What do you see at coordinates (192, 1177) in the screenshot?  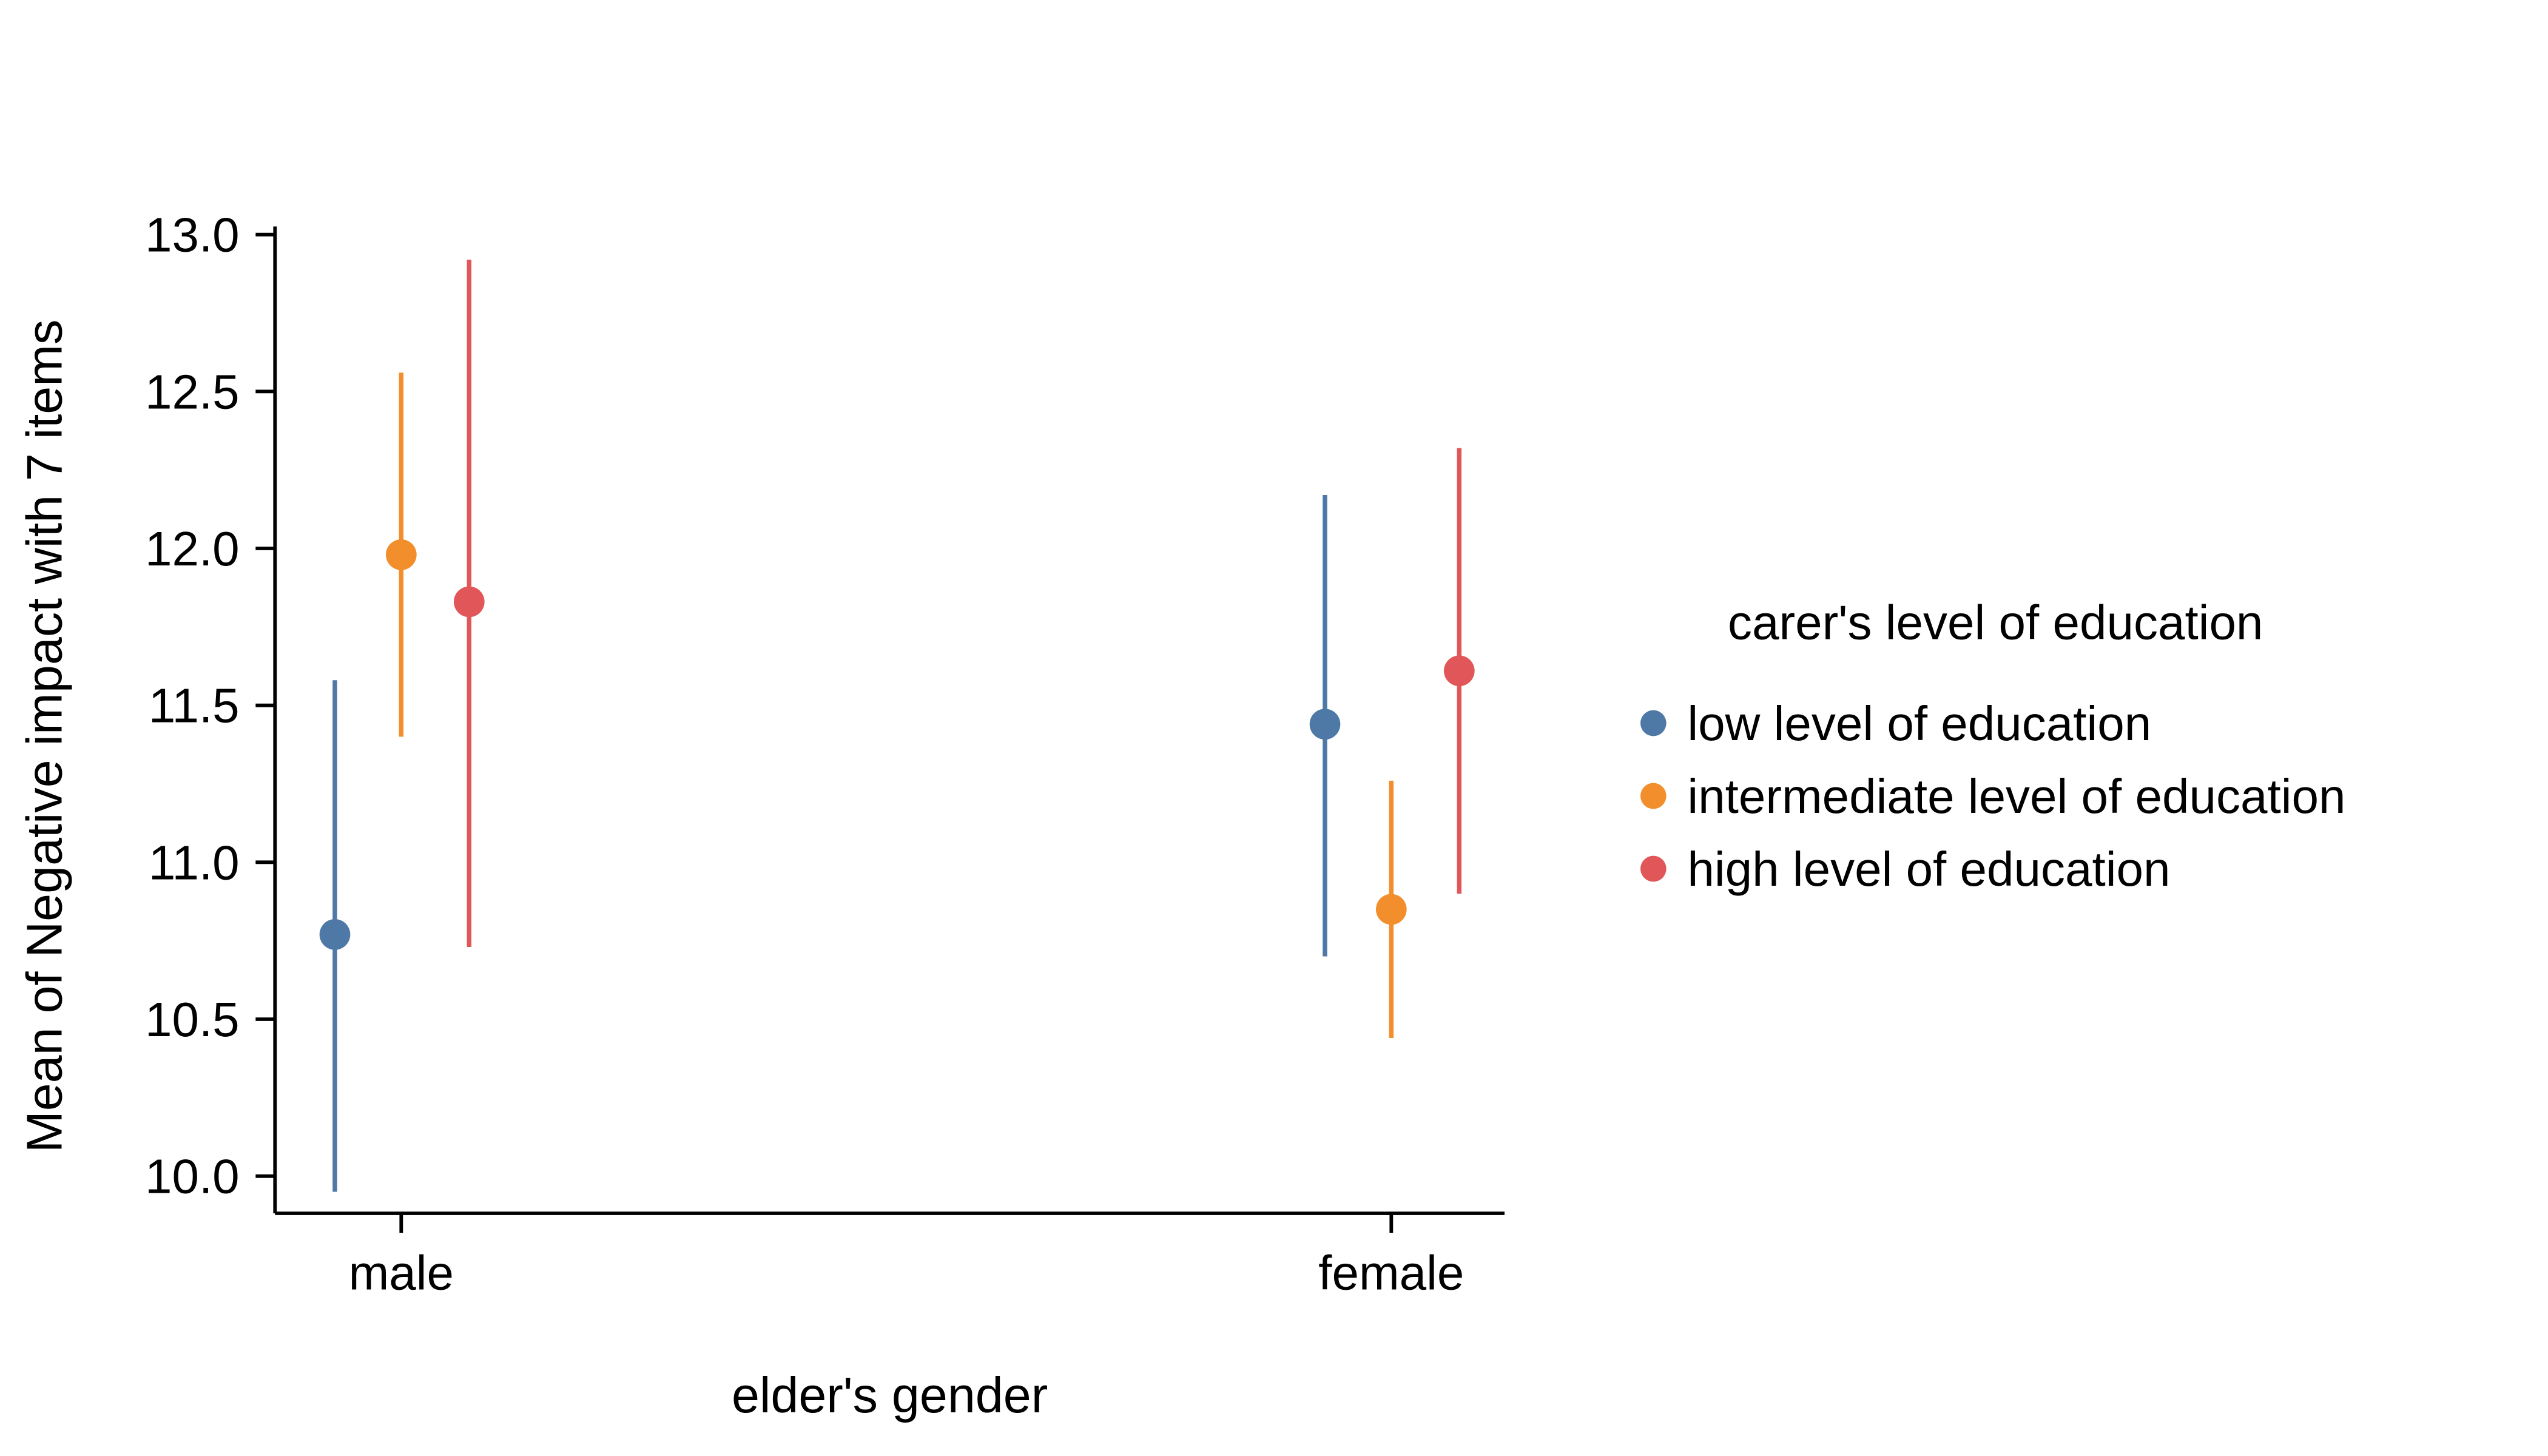 I see `y-tick-label: 10.0` at bounding box center [192, 1177].